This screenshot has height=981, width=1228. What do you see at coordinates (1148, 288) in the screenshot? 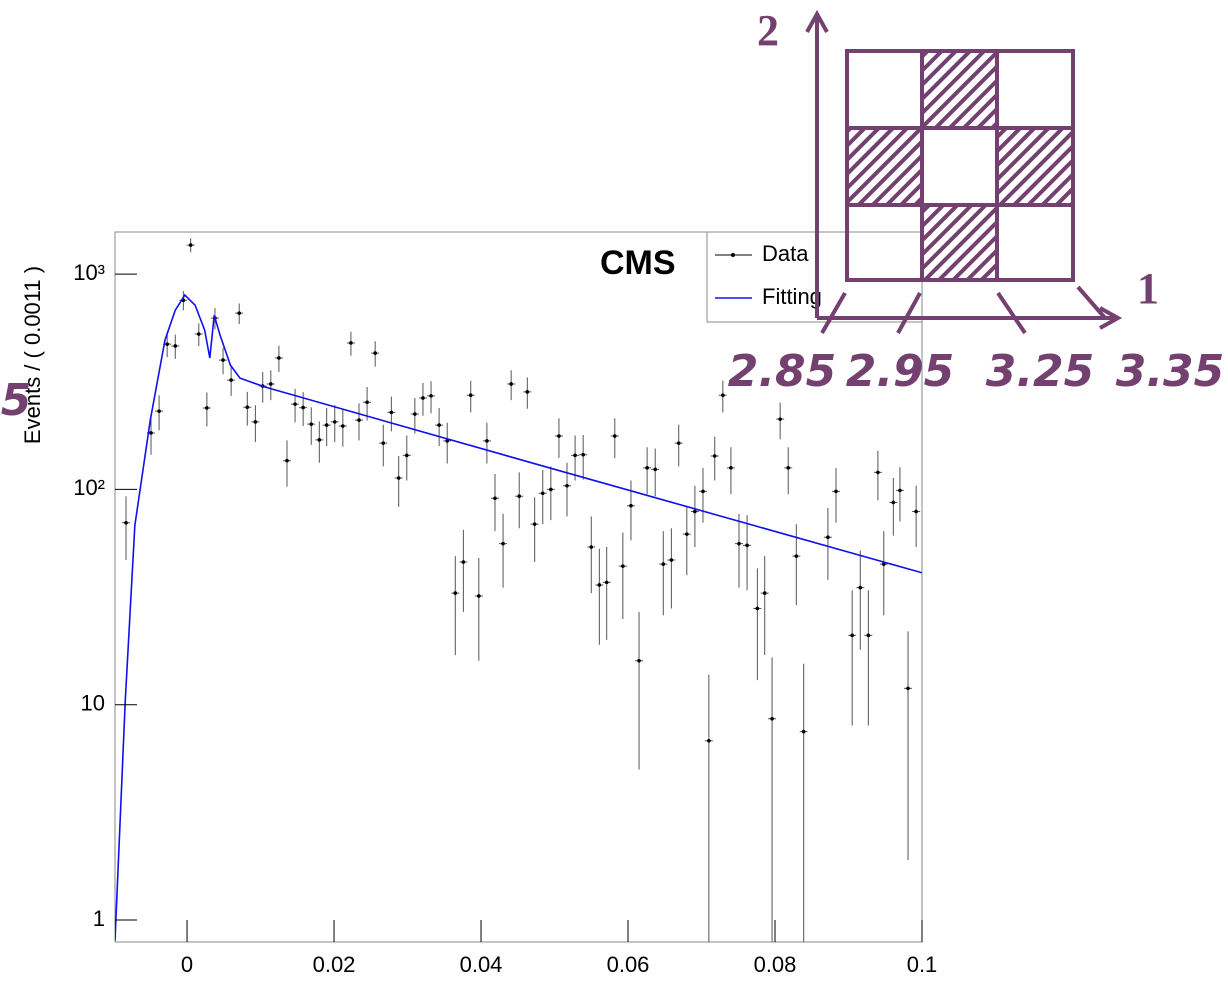
I see `overlay-axis-label: 1` at bounding box center [1148, 288].